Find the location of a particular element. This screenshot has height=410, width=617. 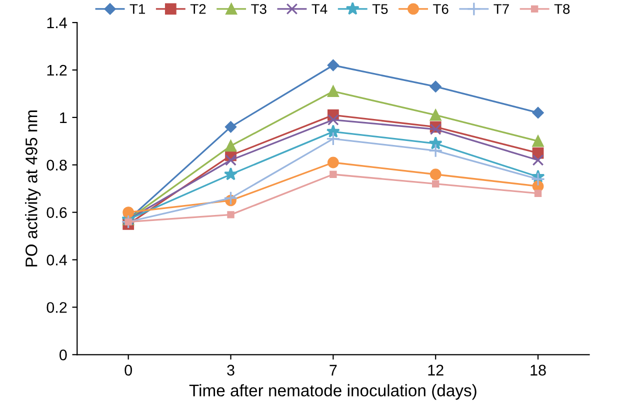

legend-label: T2 is located at coordinates (198, 9).